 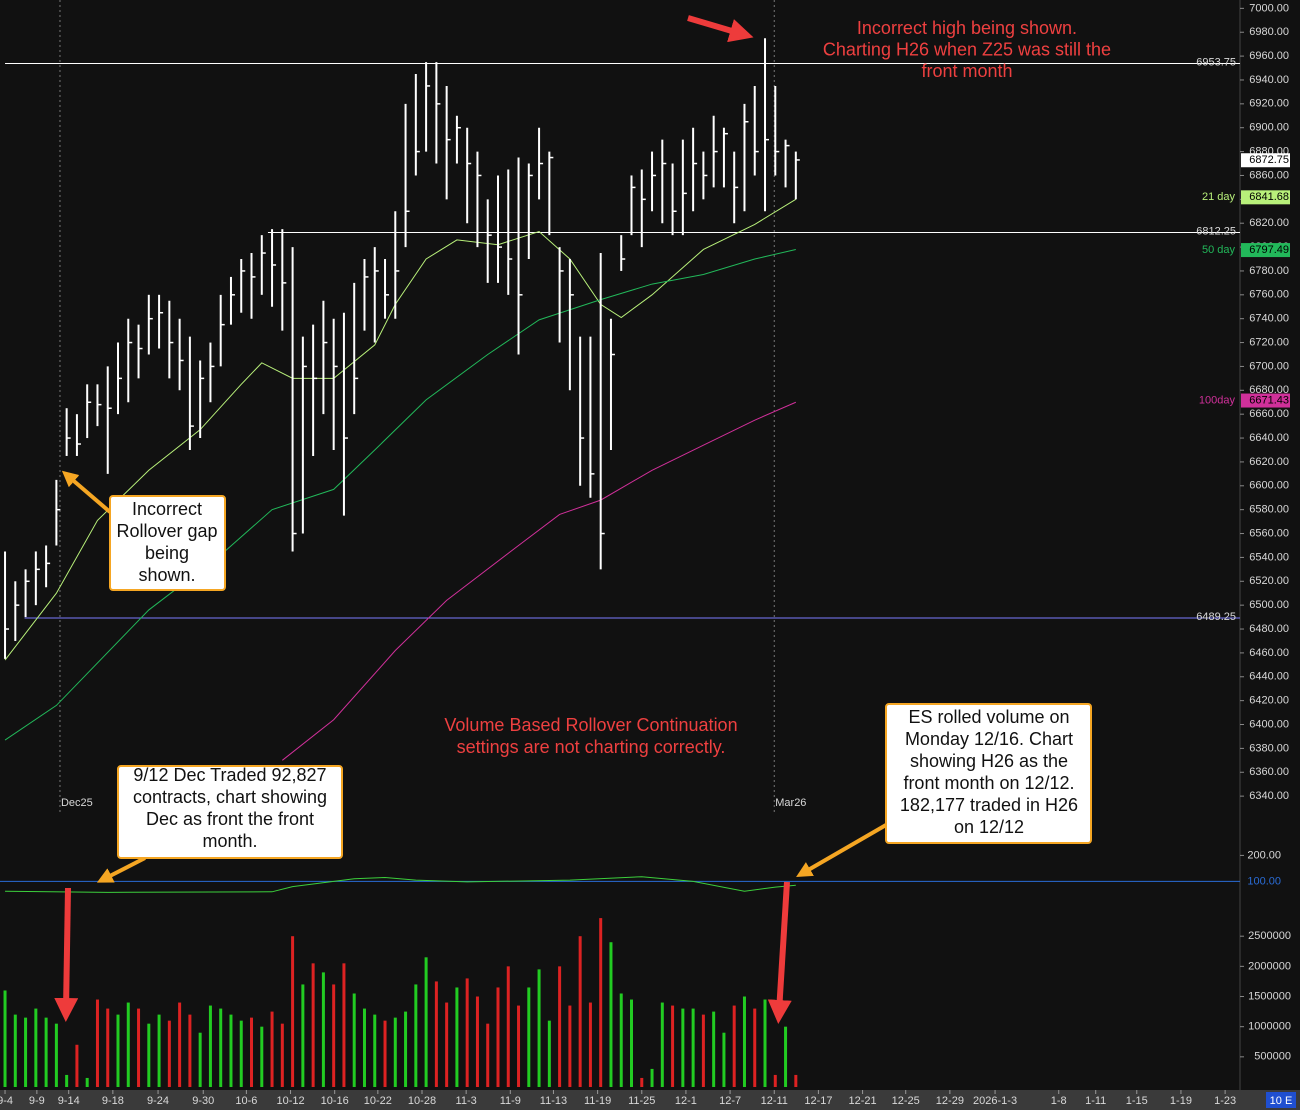 I want to click on y-tick-label: 6460.00, so click(x=1269, y=653).